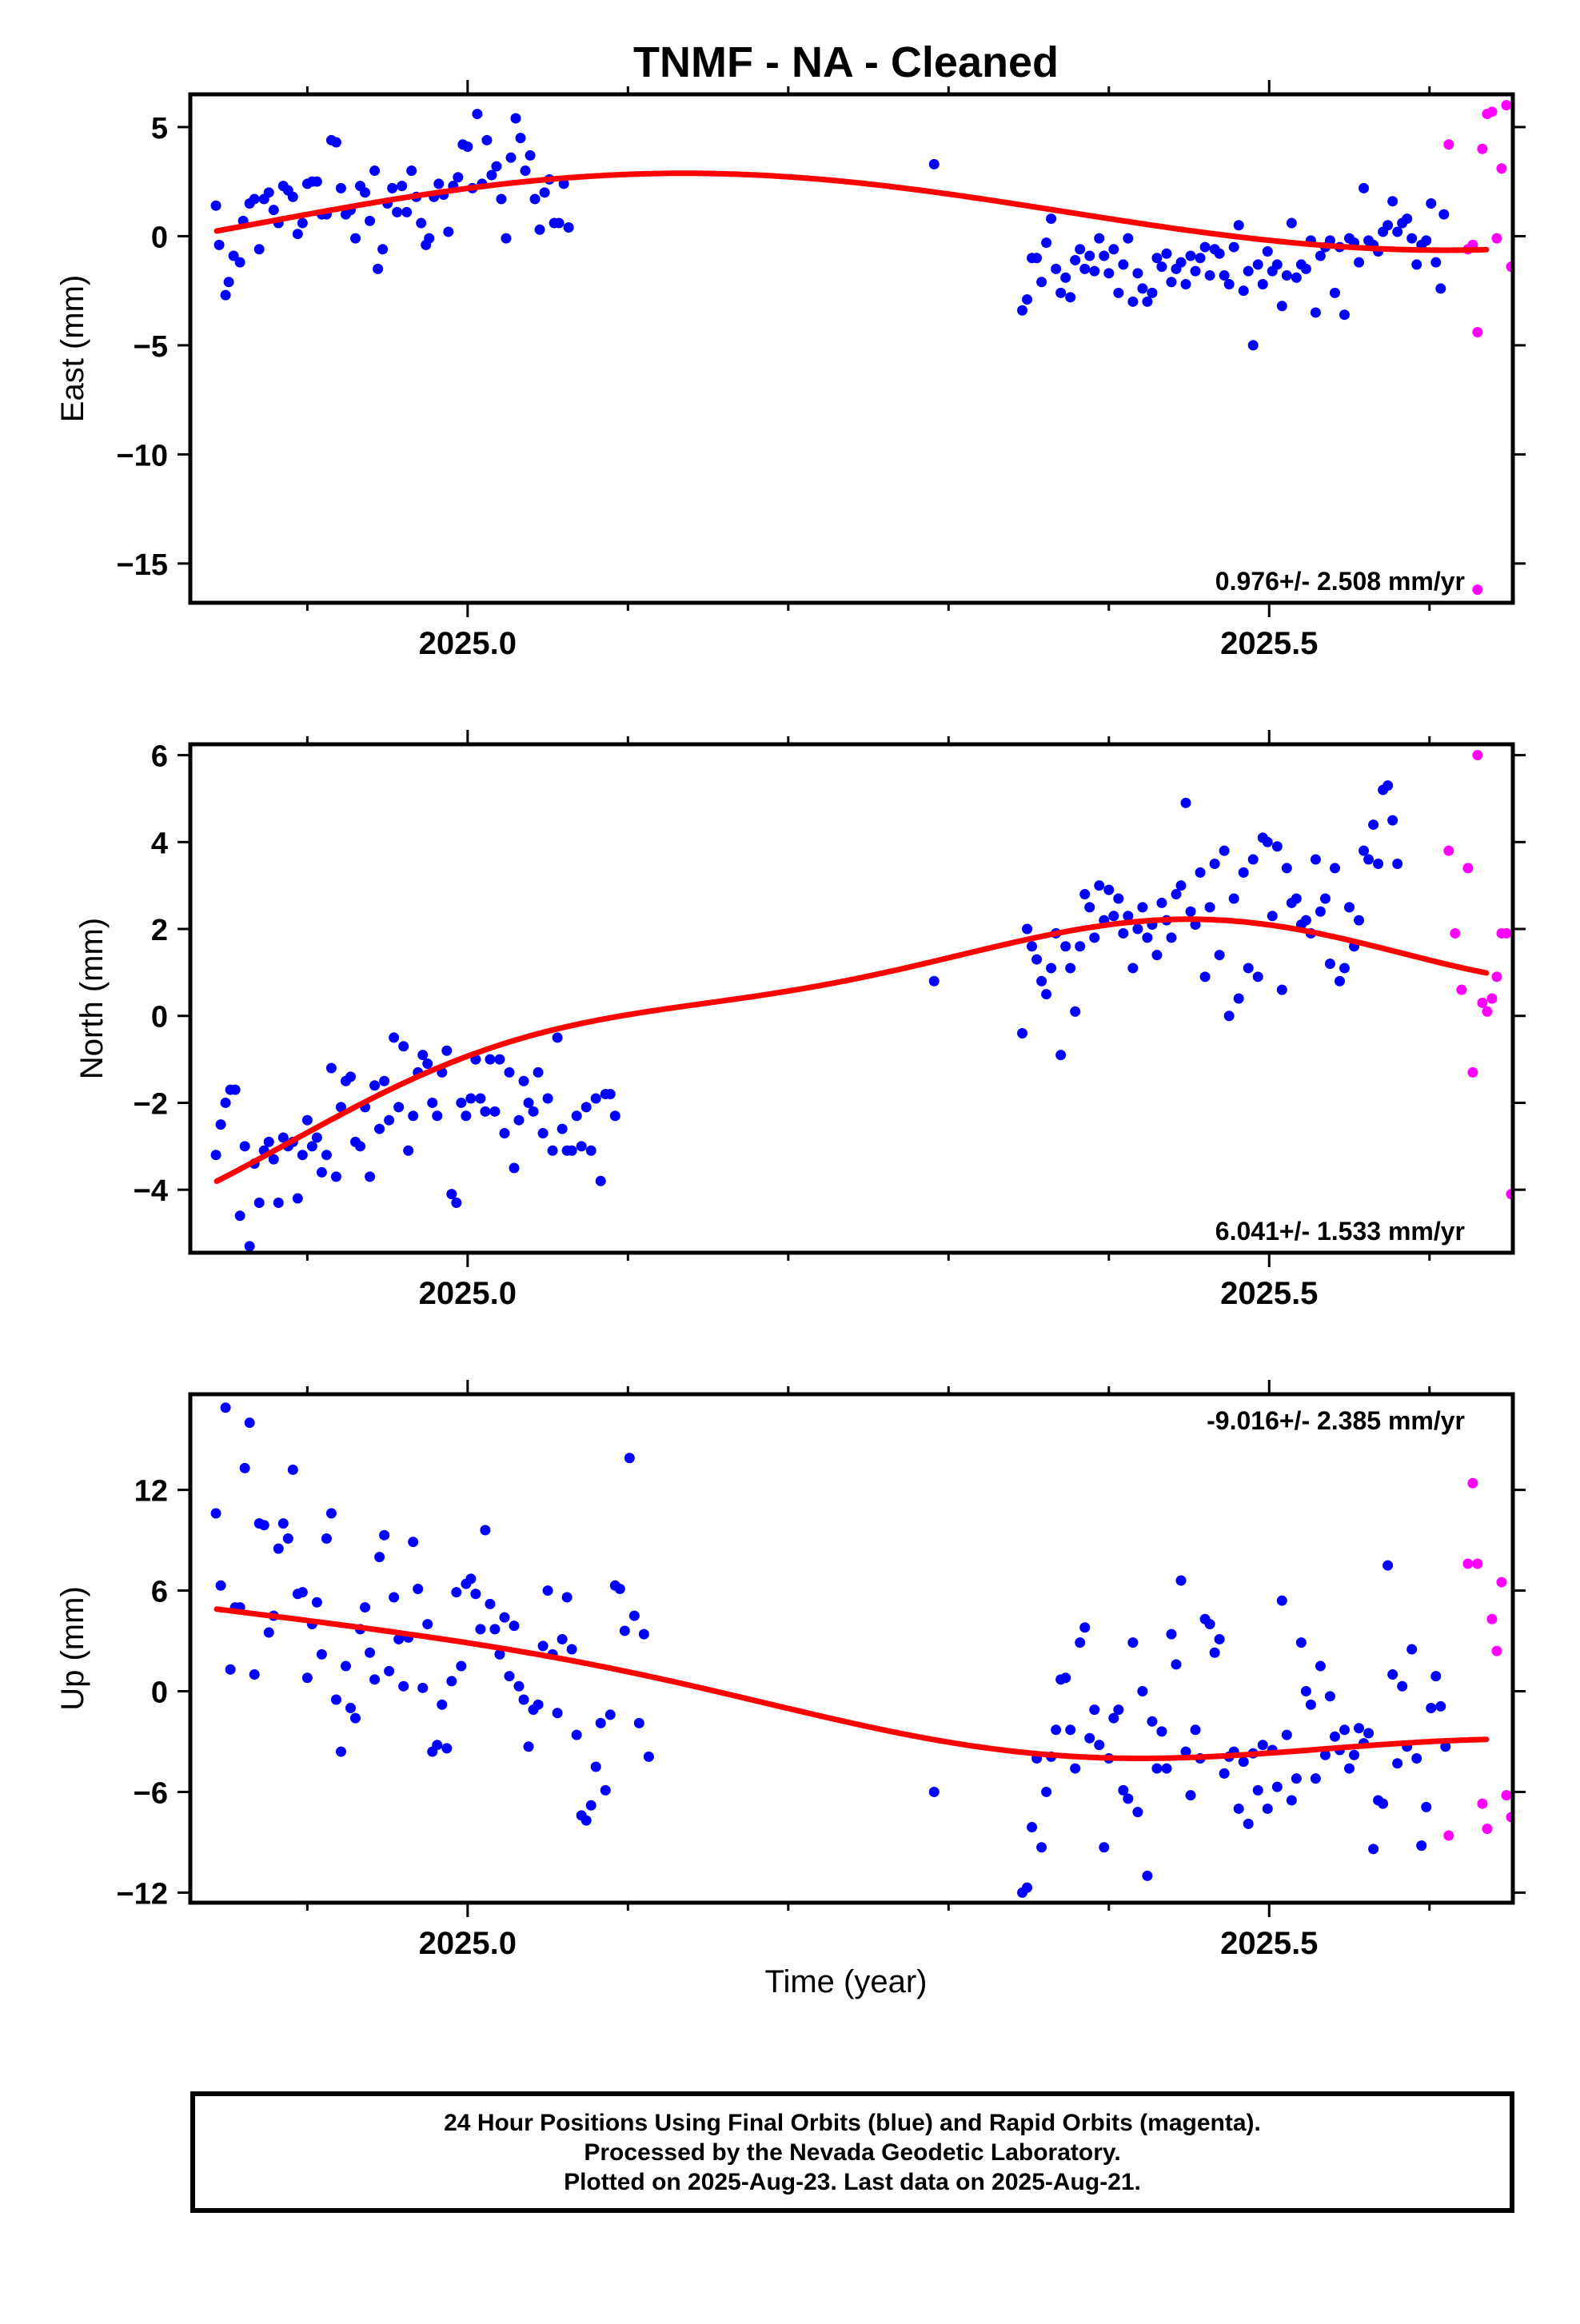 The height and width of the screenshot is (2324, 1580). What do you see at coordinates (468, 644) in the screenshot?
I see `x-tick-label: 2025.0` at bounding box center [468, 644].